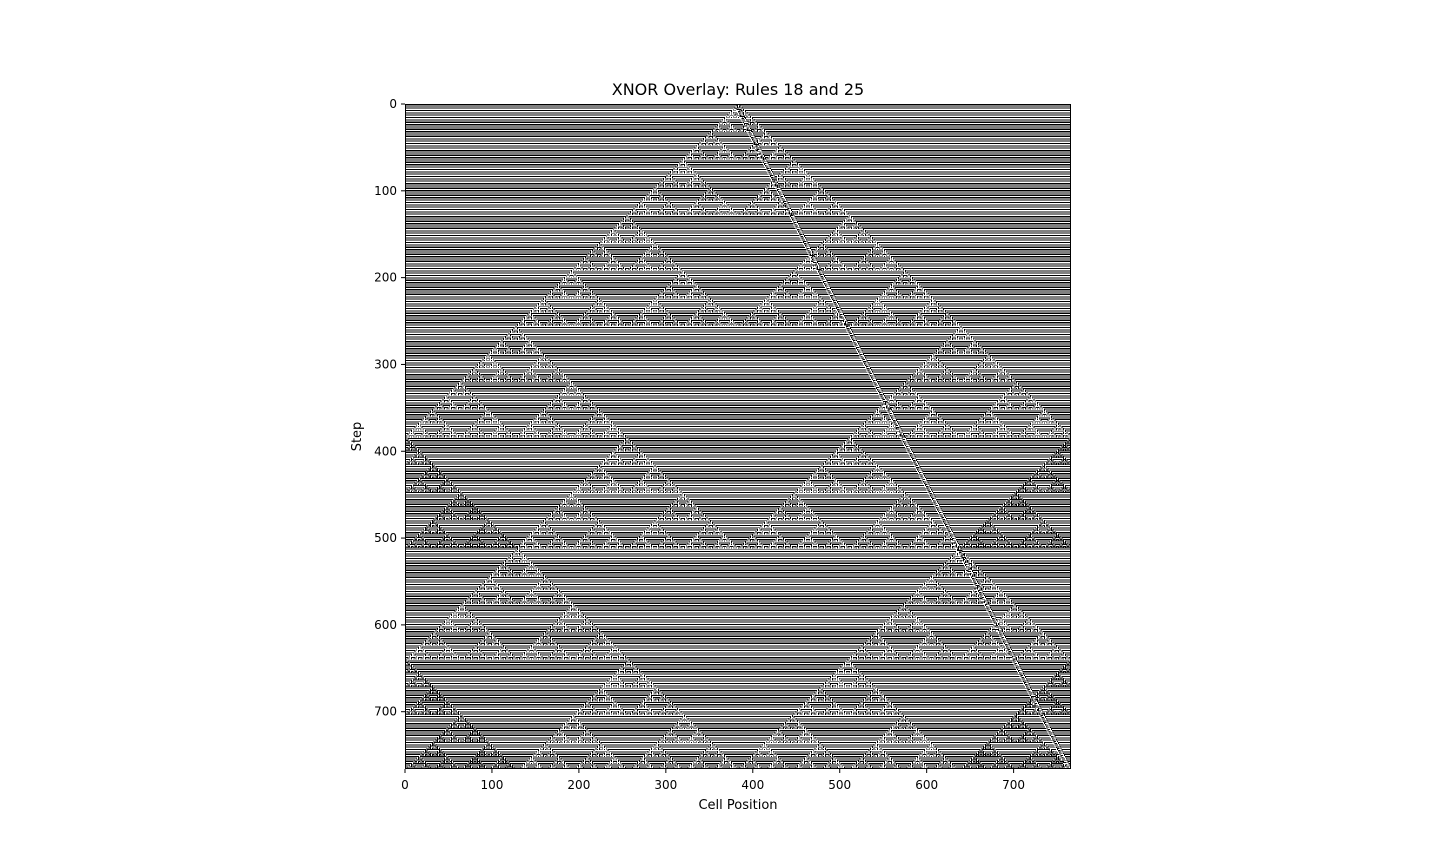 Image resolution: width=1440 pixels, height=864 pixels. What do you see at coordinates (357, 437) in the screenshot?
I see `y-axis-label: Step` at bounding box center [357, 437].